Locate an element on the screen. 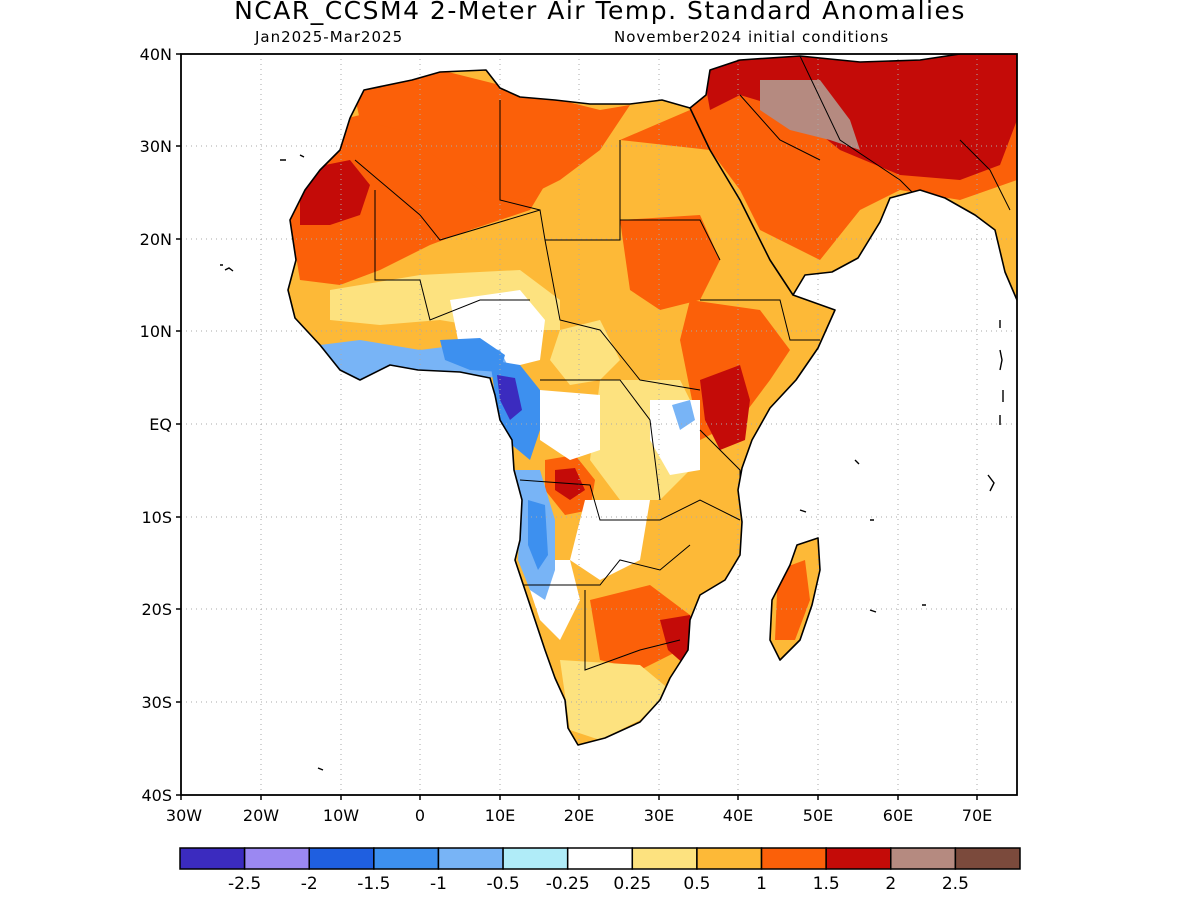 This screenshot has width=1200, height=900. y-tick-label: 40S is located at coordinates (156, 795).